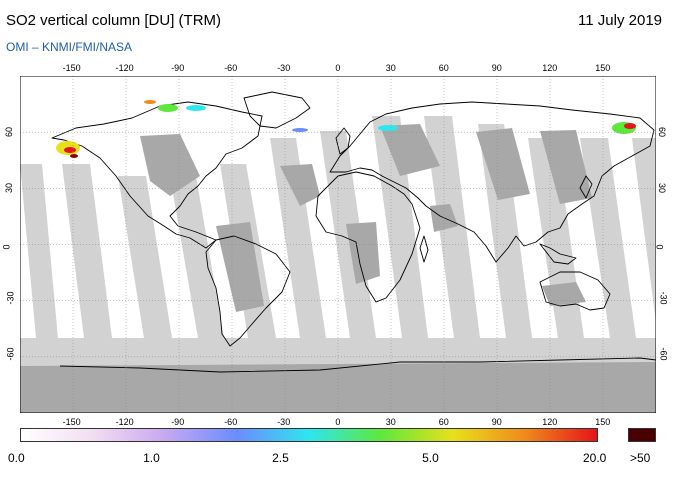  What do you see at coordinates (16, 458) in the screenshot?
I see `colorbar-label: 0.0` at bounding box center [16, 458].